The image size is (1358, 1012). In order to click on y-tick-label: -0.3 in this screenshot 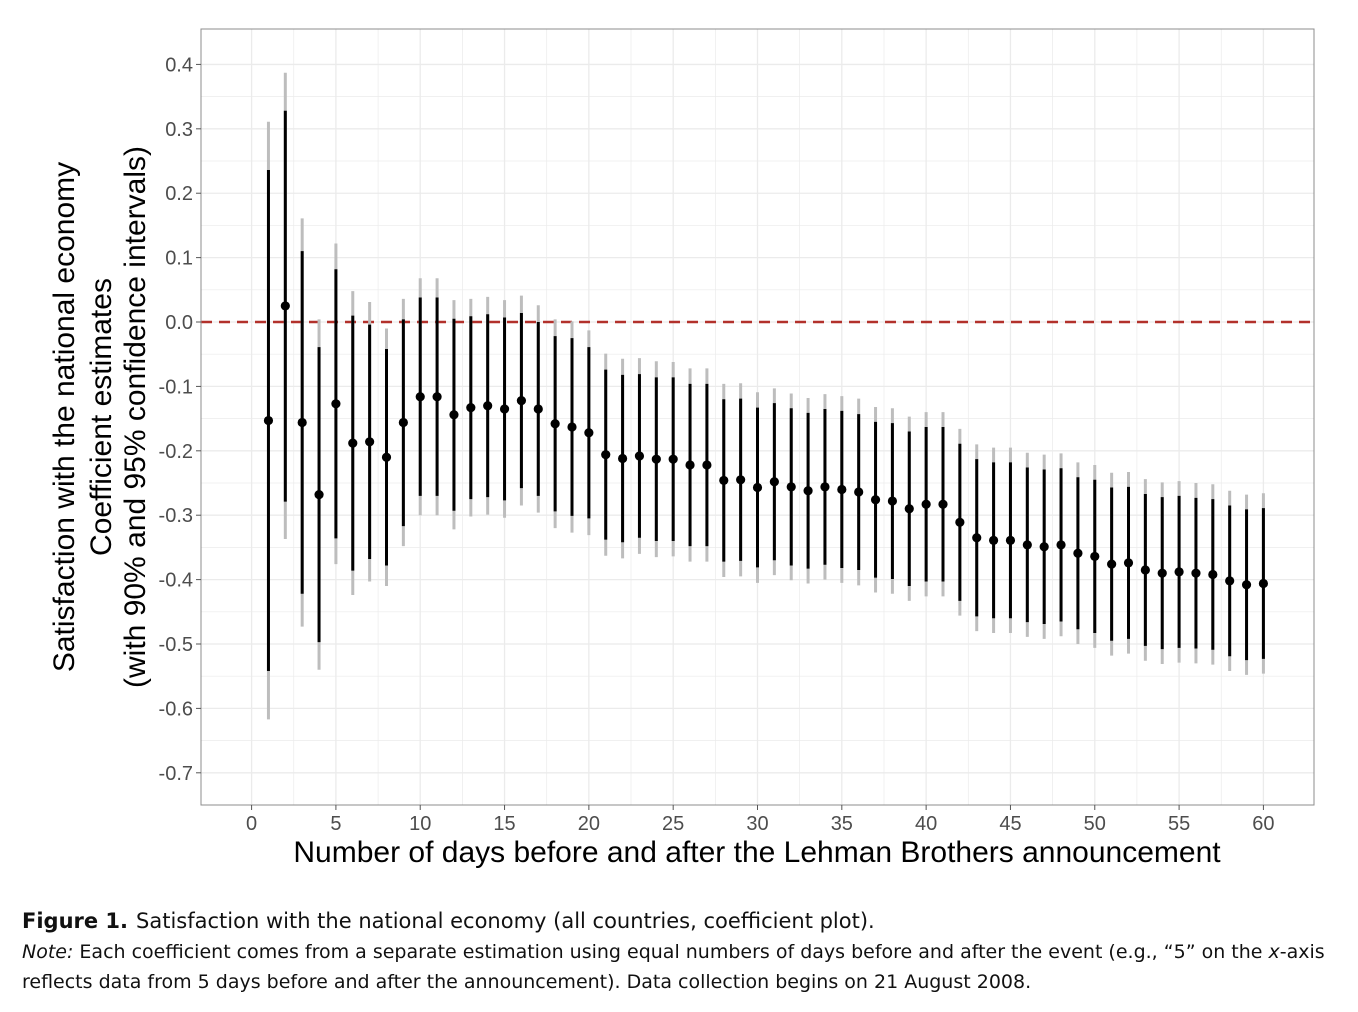, I will do `click(176, 516)`.